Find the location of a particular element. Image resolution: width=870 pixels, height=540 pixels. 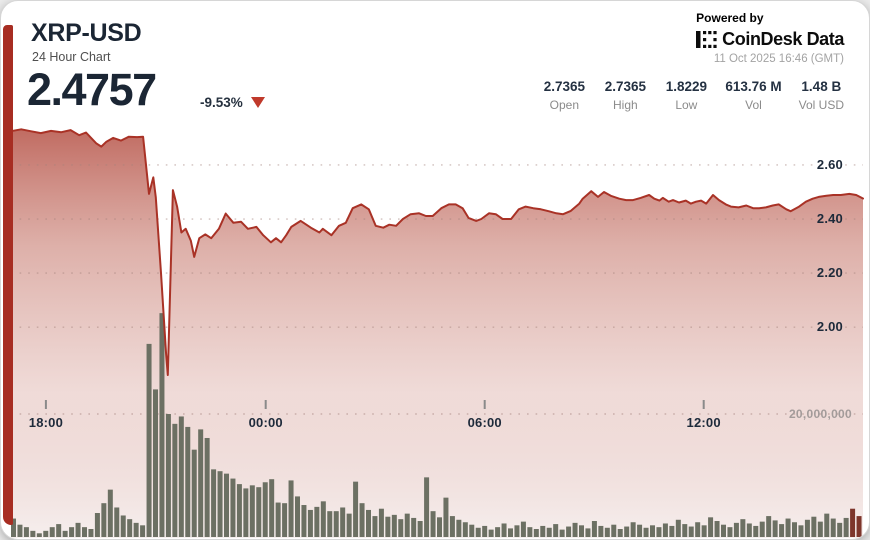

arrow-down-icon is located at coordinates (257, 102).